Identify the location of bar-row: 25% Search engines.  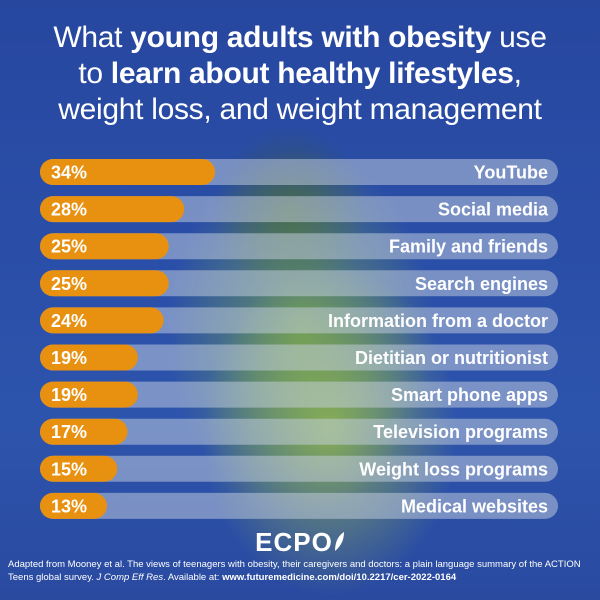
(299, 283).